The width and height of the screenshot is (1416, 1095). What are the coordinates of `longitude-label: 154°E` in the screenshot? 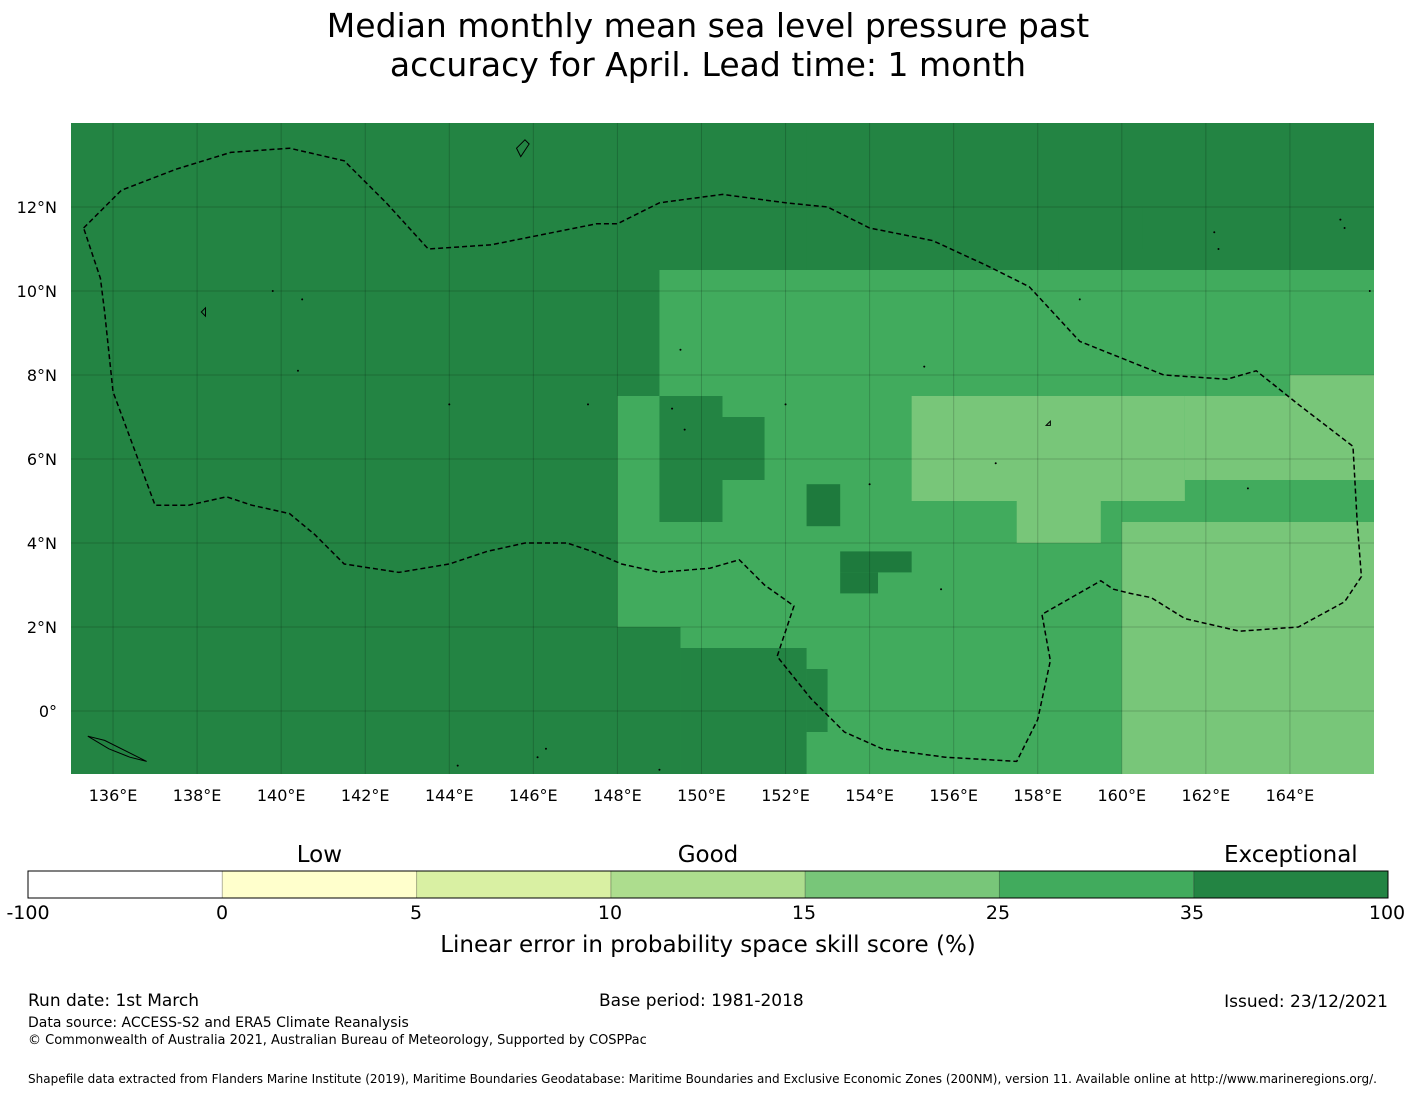 It's located at (869, 795).